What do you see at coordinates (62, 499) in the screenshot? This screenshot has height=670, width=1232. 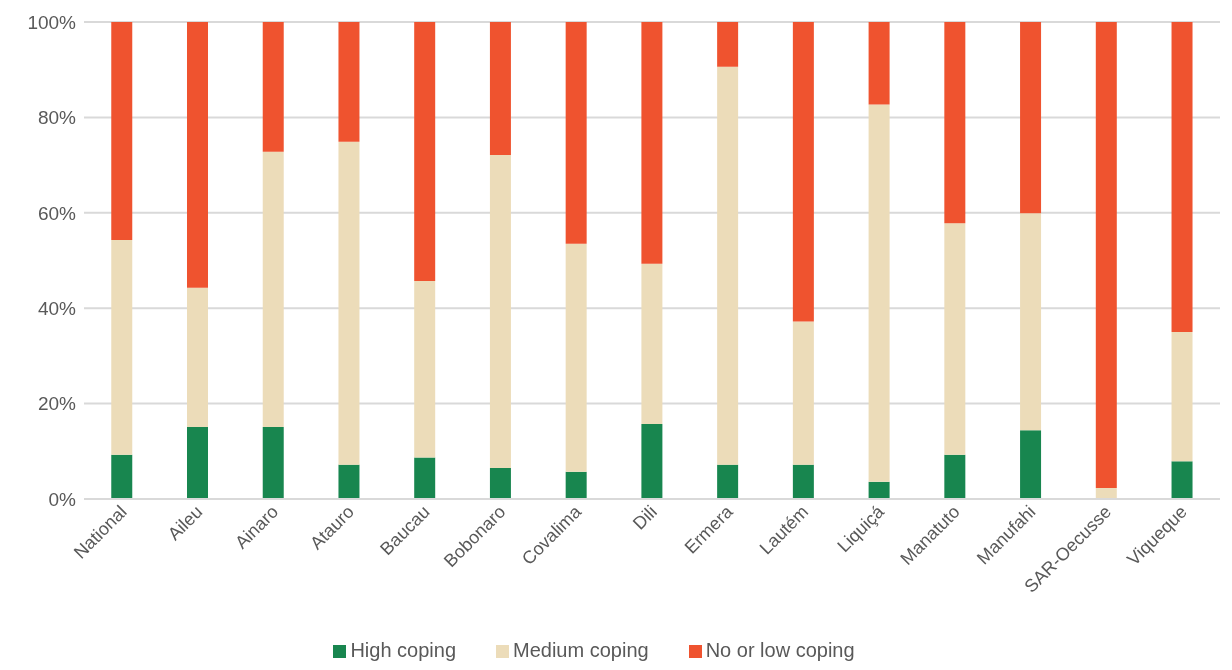 I see `y-tick-label: 0%` at bounding box center [62, 499].